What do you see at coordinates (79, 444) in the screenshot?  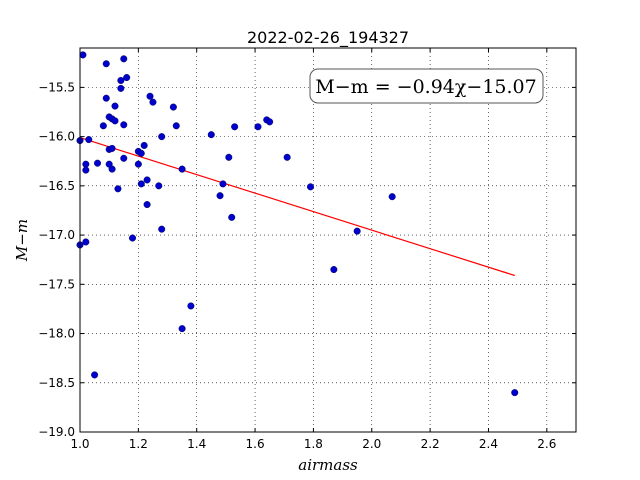 I see `x-tick-label: 1.0` at bounding box center [79, 444].